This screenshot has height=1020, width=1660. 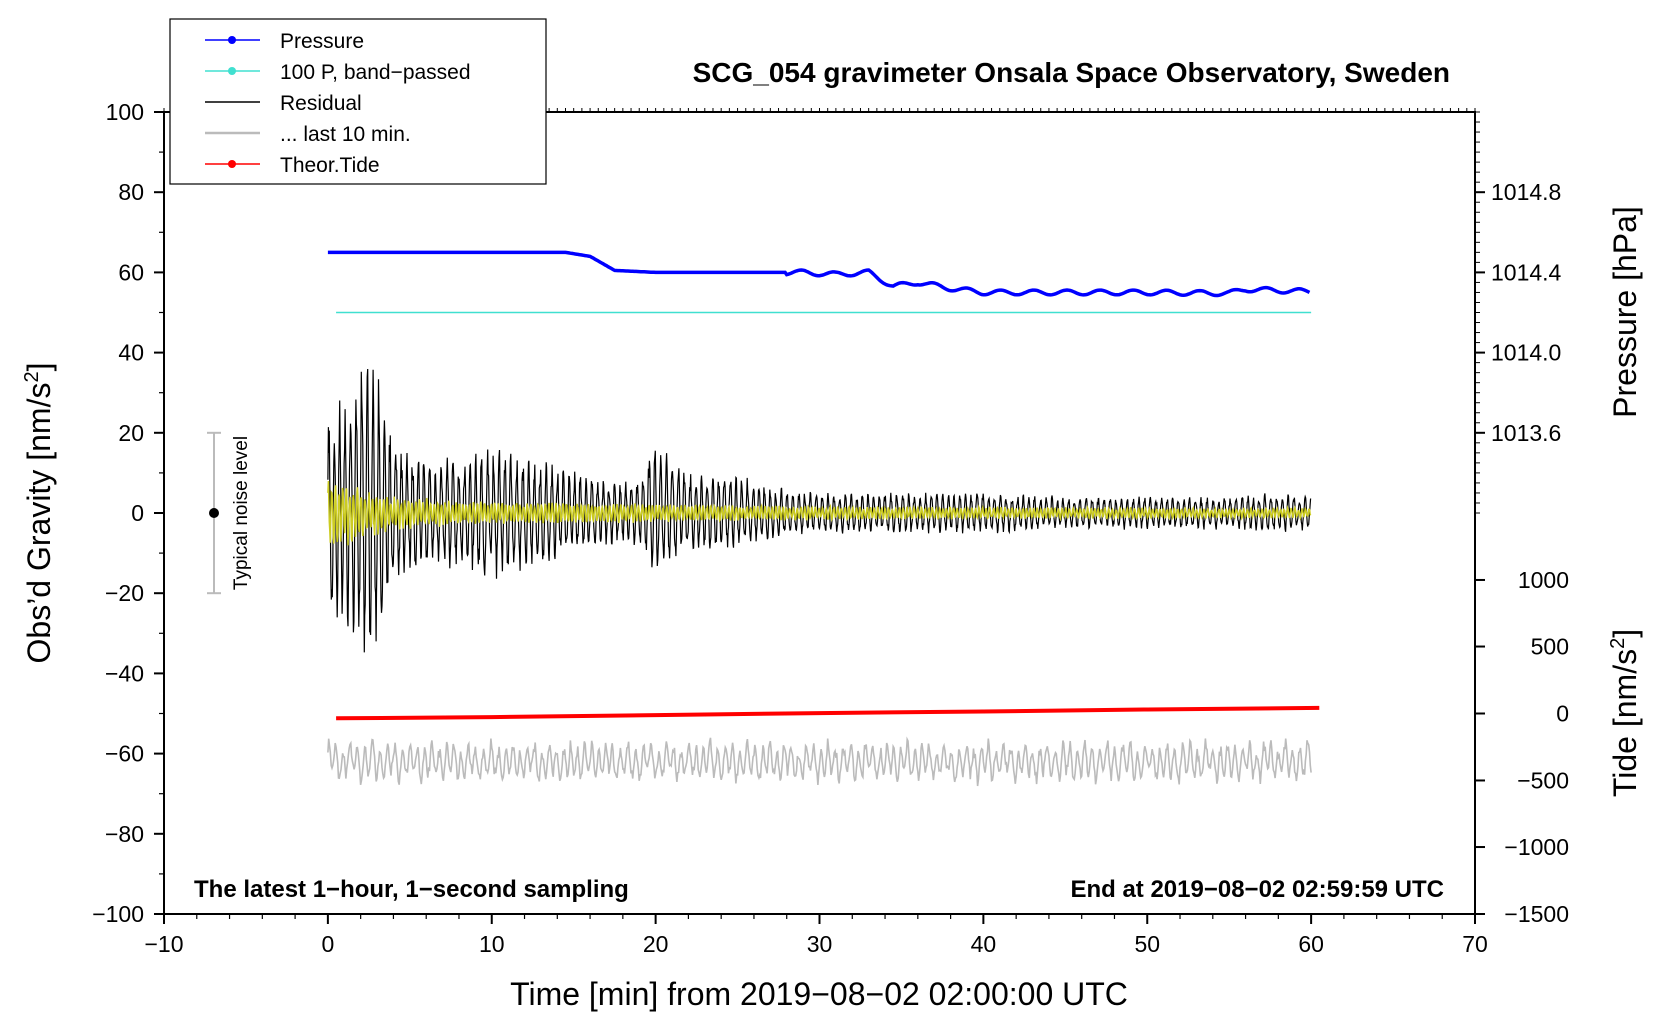 I want to click on y-axis-title-tide-sup: 2, so click(x=1618, y=643).